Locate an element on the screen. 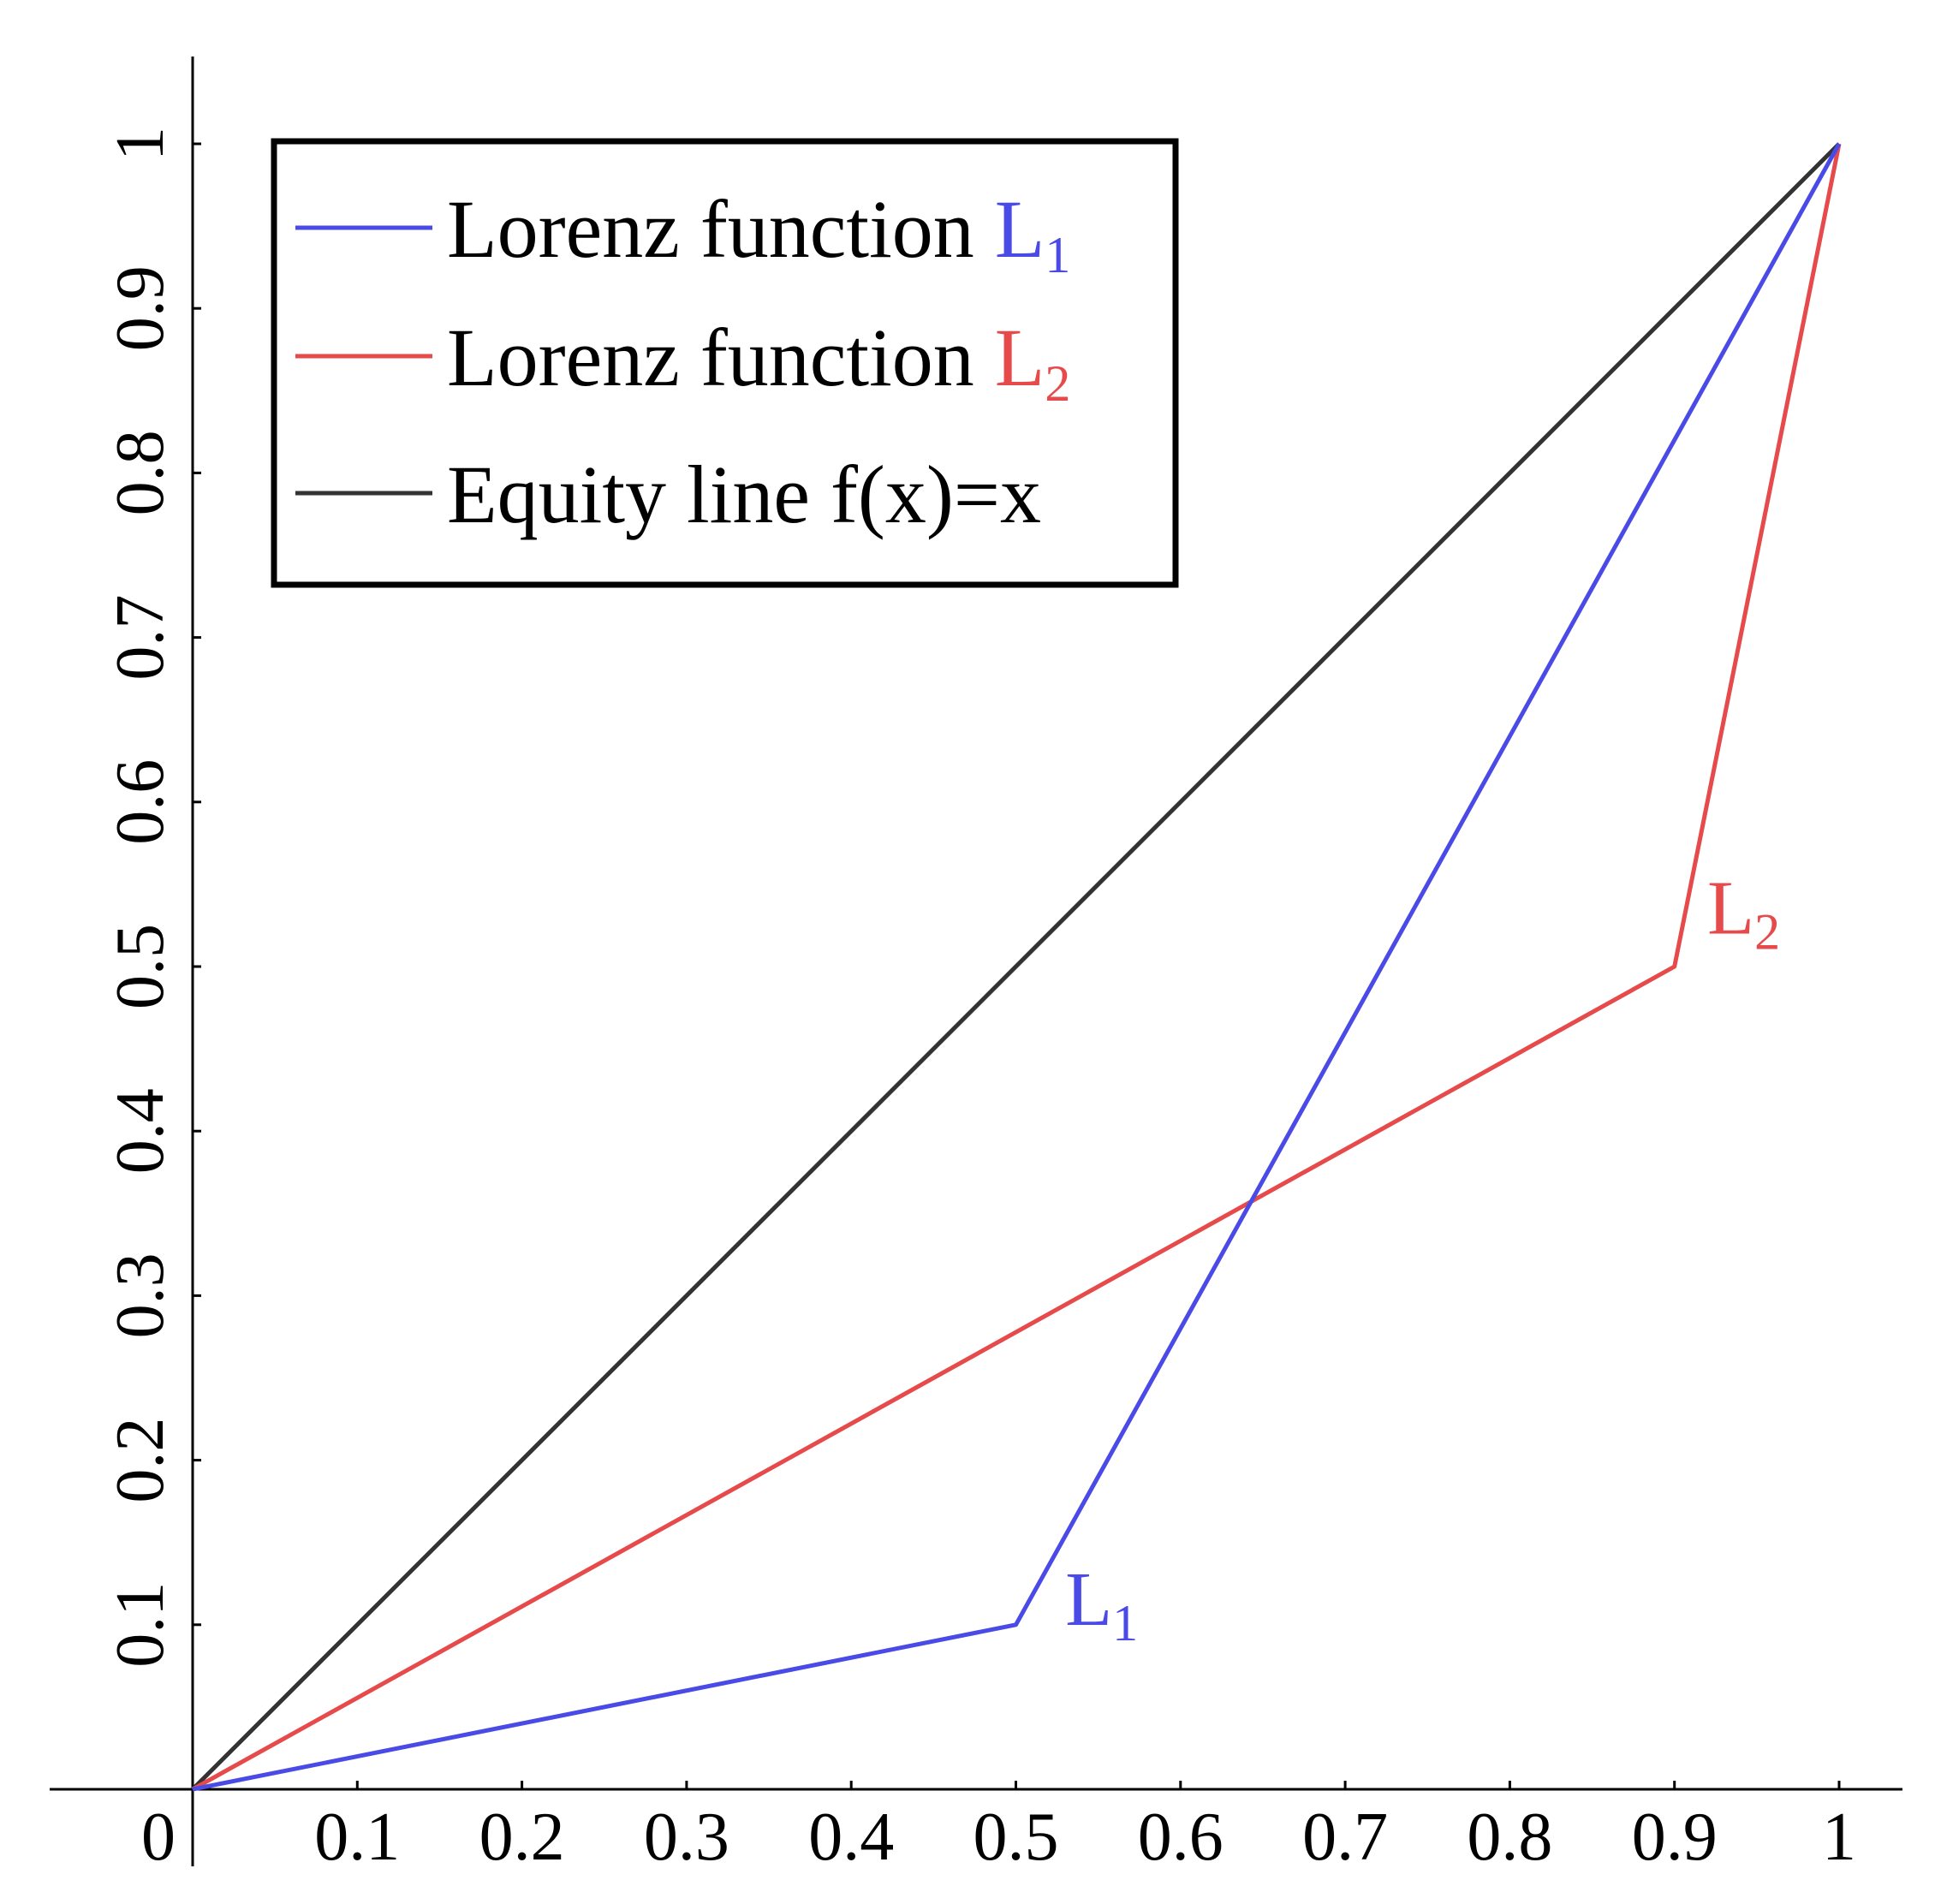  y-tick-label: 0.9 is located at coordinates (140, 308).